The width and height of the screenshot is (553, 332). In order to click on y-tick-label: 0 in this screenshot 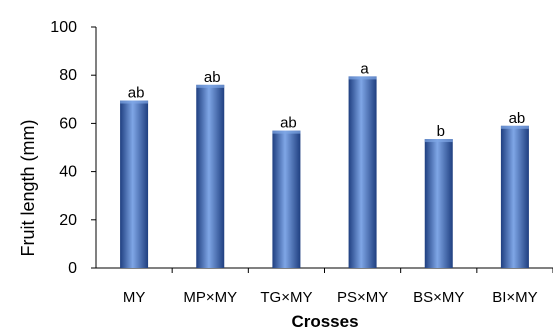, I will do `click(72, 268)`.